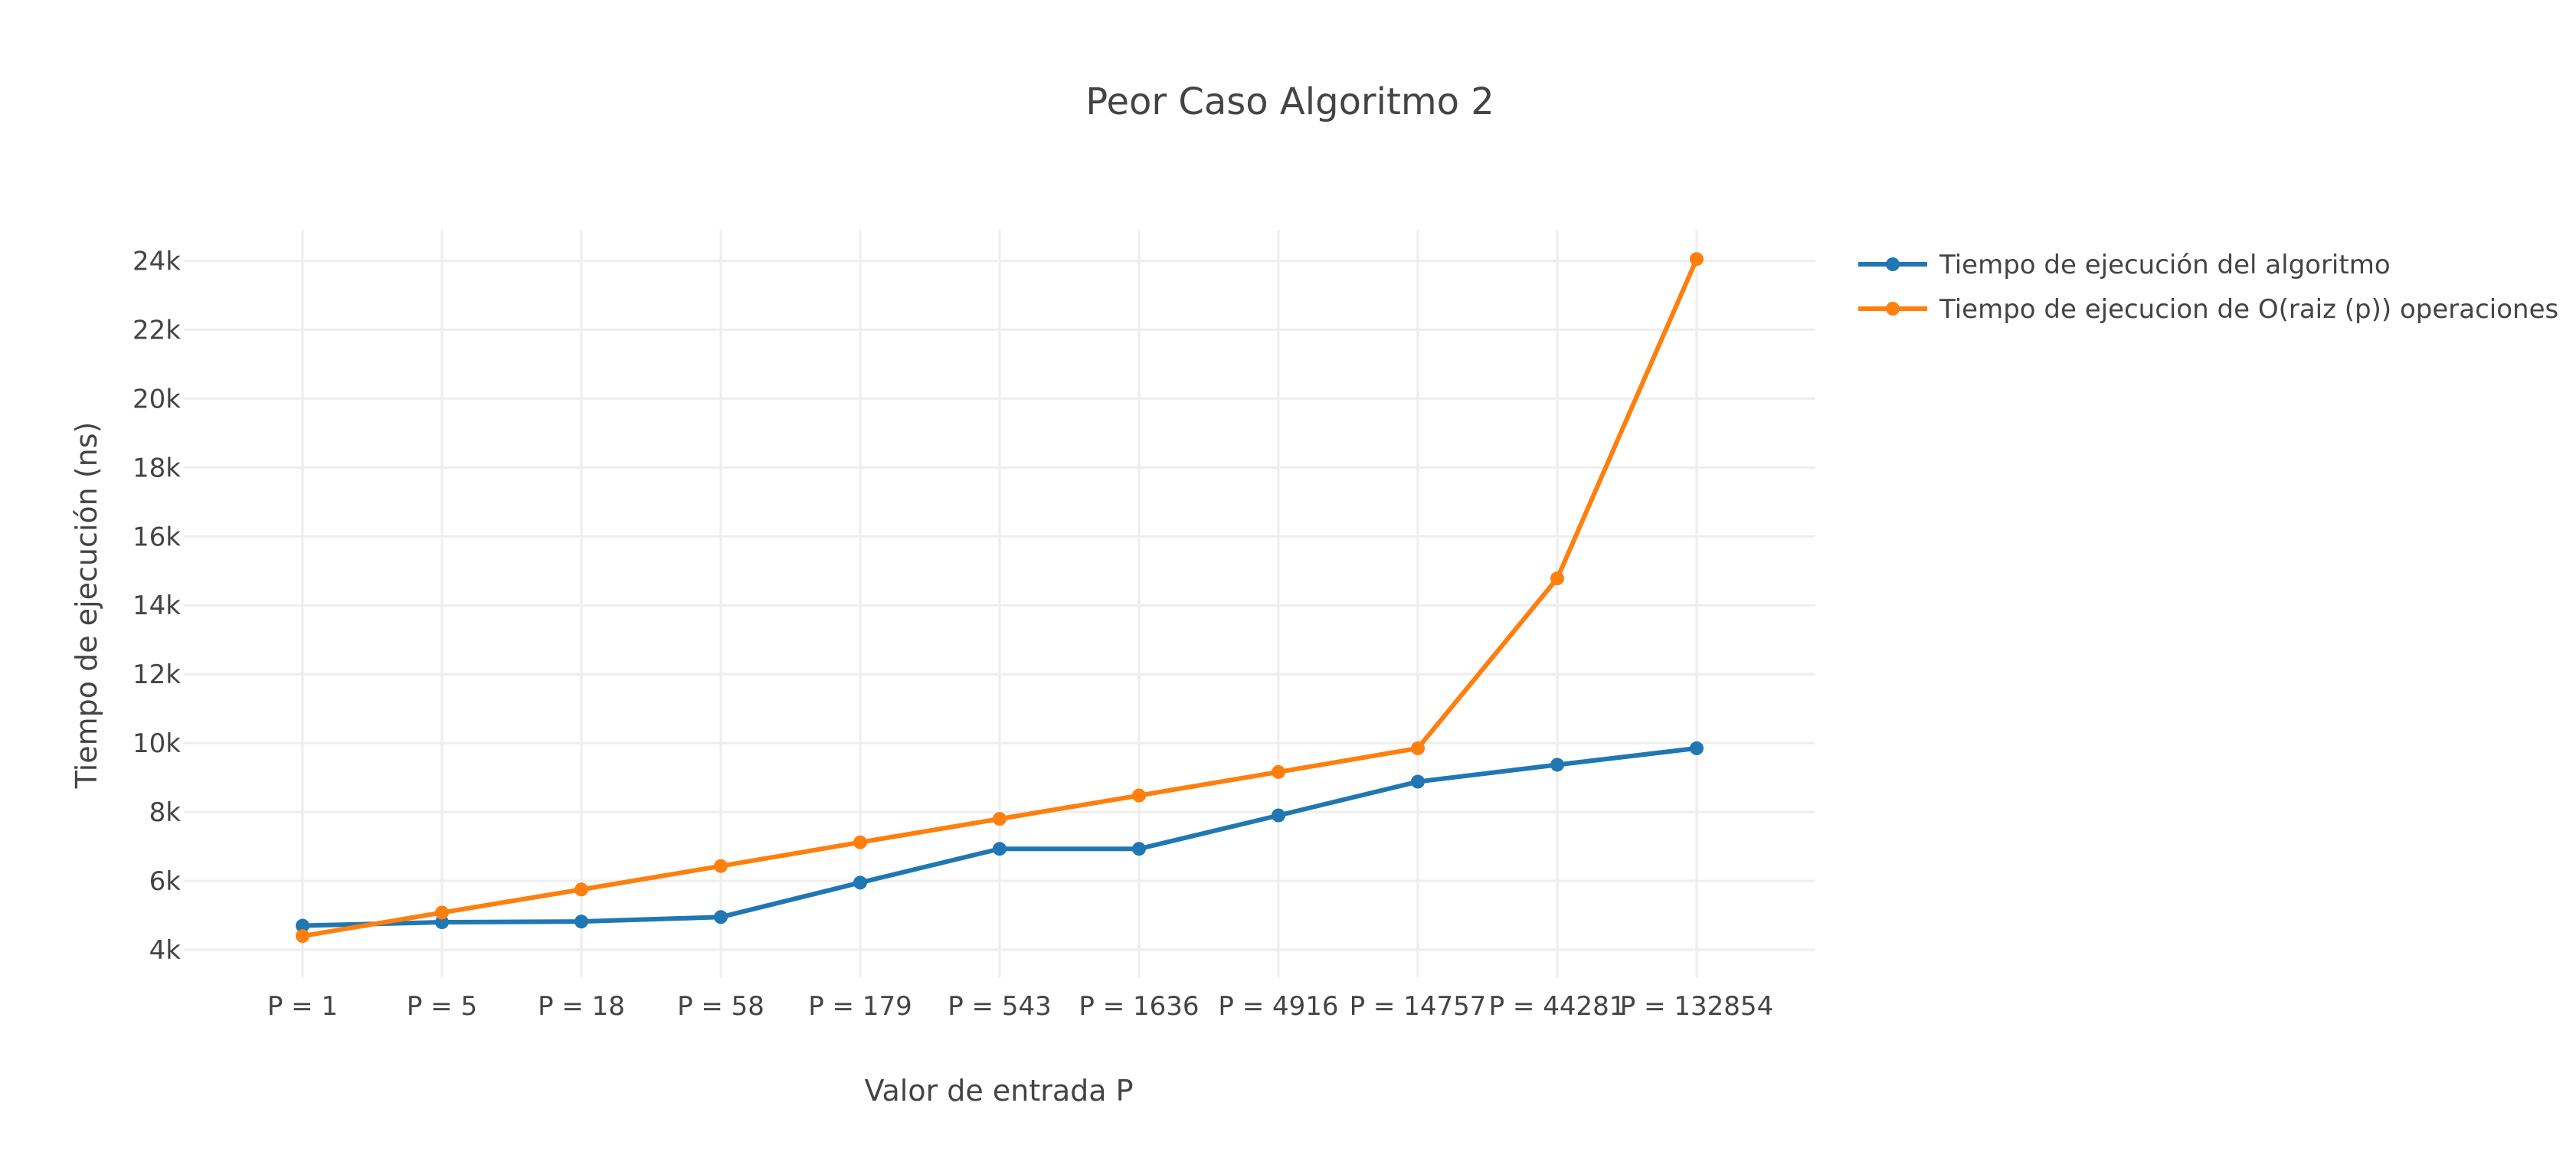 The image size is (2576, 1165). Describe the element at coordinates (157, 674) in the screenshot. I see `y-tick-label: 12k` at that location.